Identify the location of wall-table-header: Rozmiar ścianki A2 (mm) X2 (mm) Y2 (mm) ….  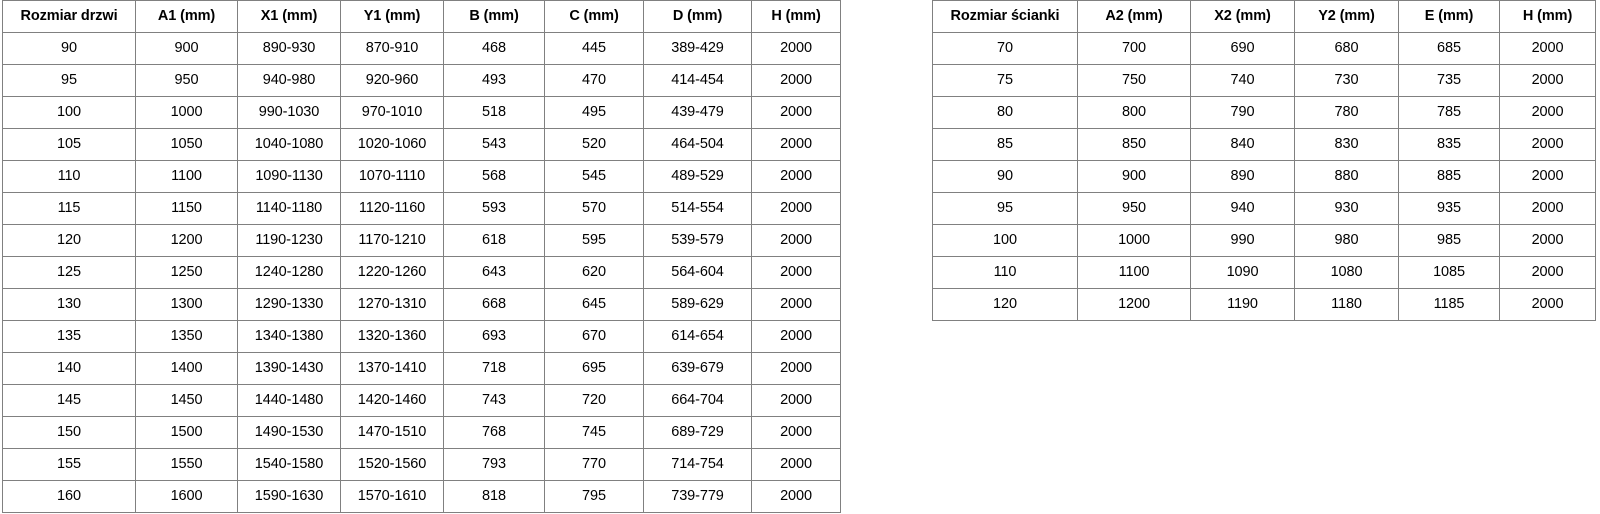
(1264, 16).